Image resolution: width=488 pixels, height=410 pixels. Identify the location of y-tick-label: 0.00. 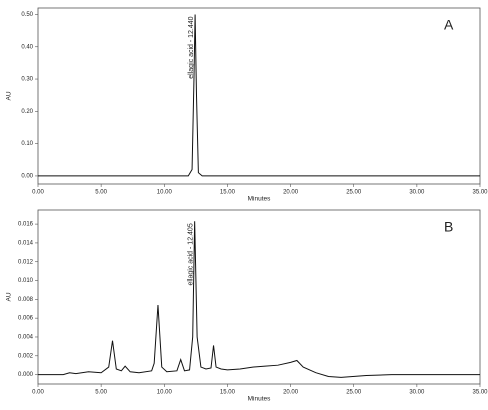
(27, 177).